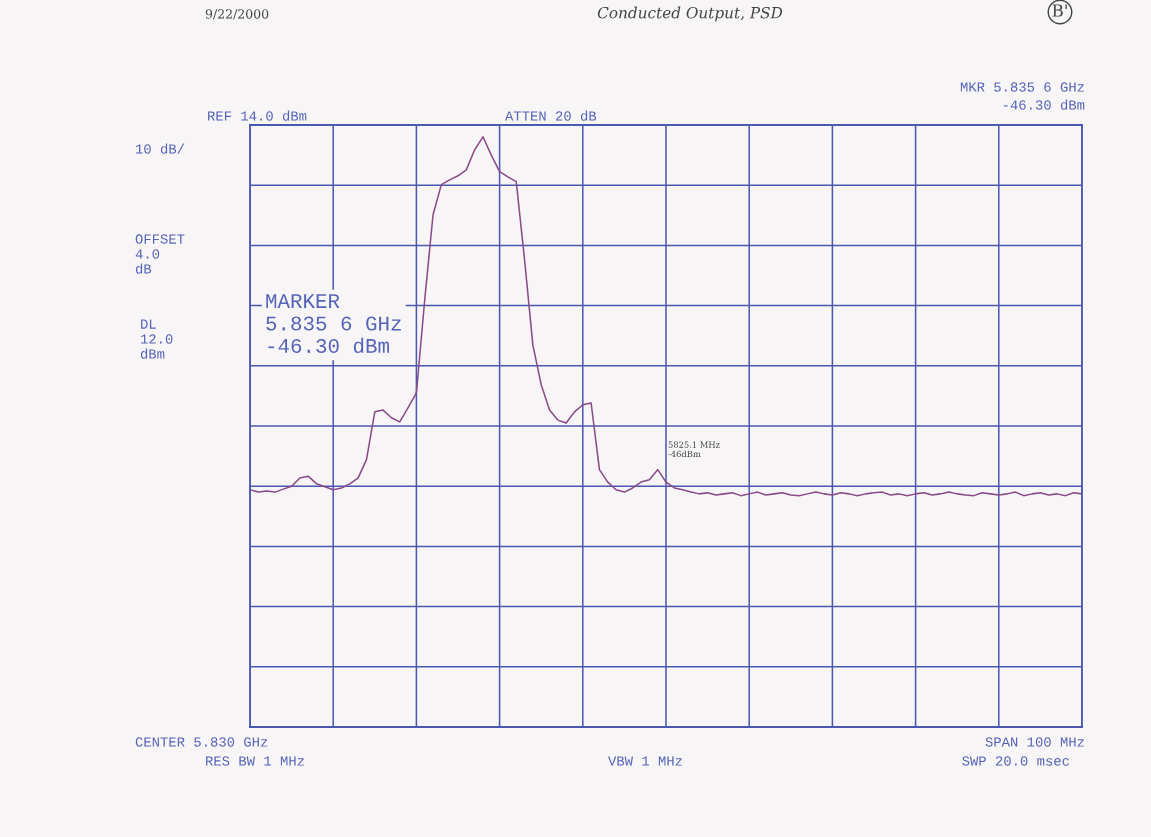 This screenshot has width=1151, height=837. I want to click on text: SWP 20.0 msec, so click(1015, 761).